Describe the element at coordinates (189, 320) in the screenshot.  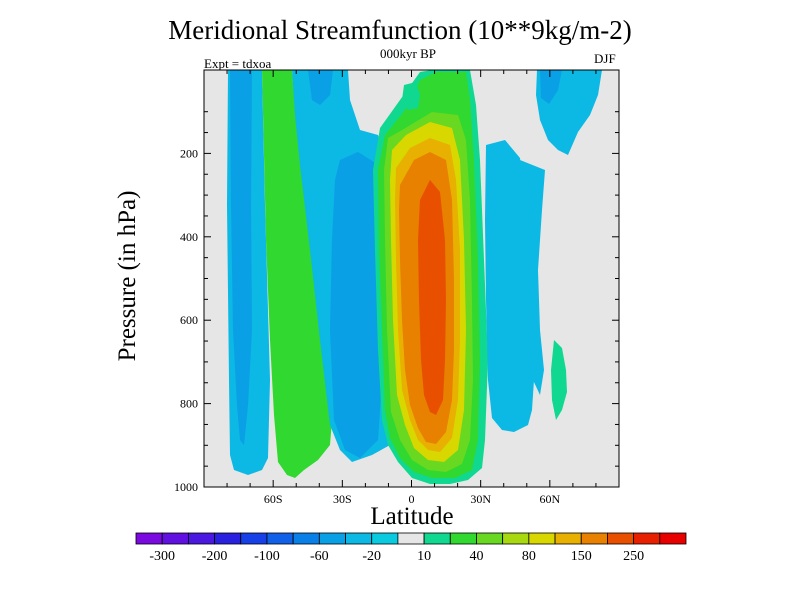
I see `y-tick-label: 600` at that location.